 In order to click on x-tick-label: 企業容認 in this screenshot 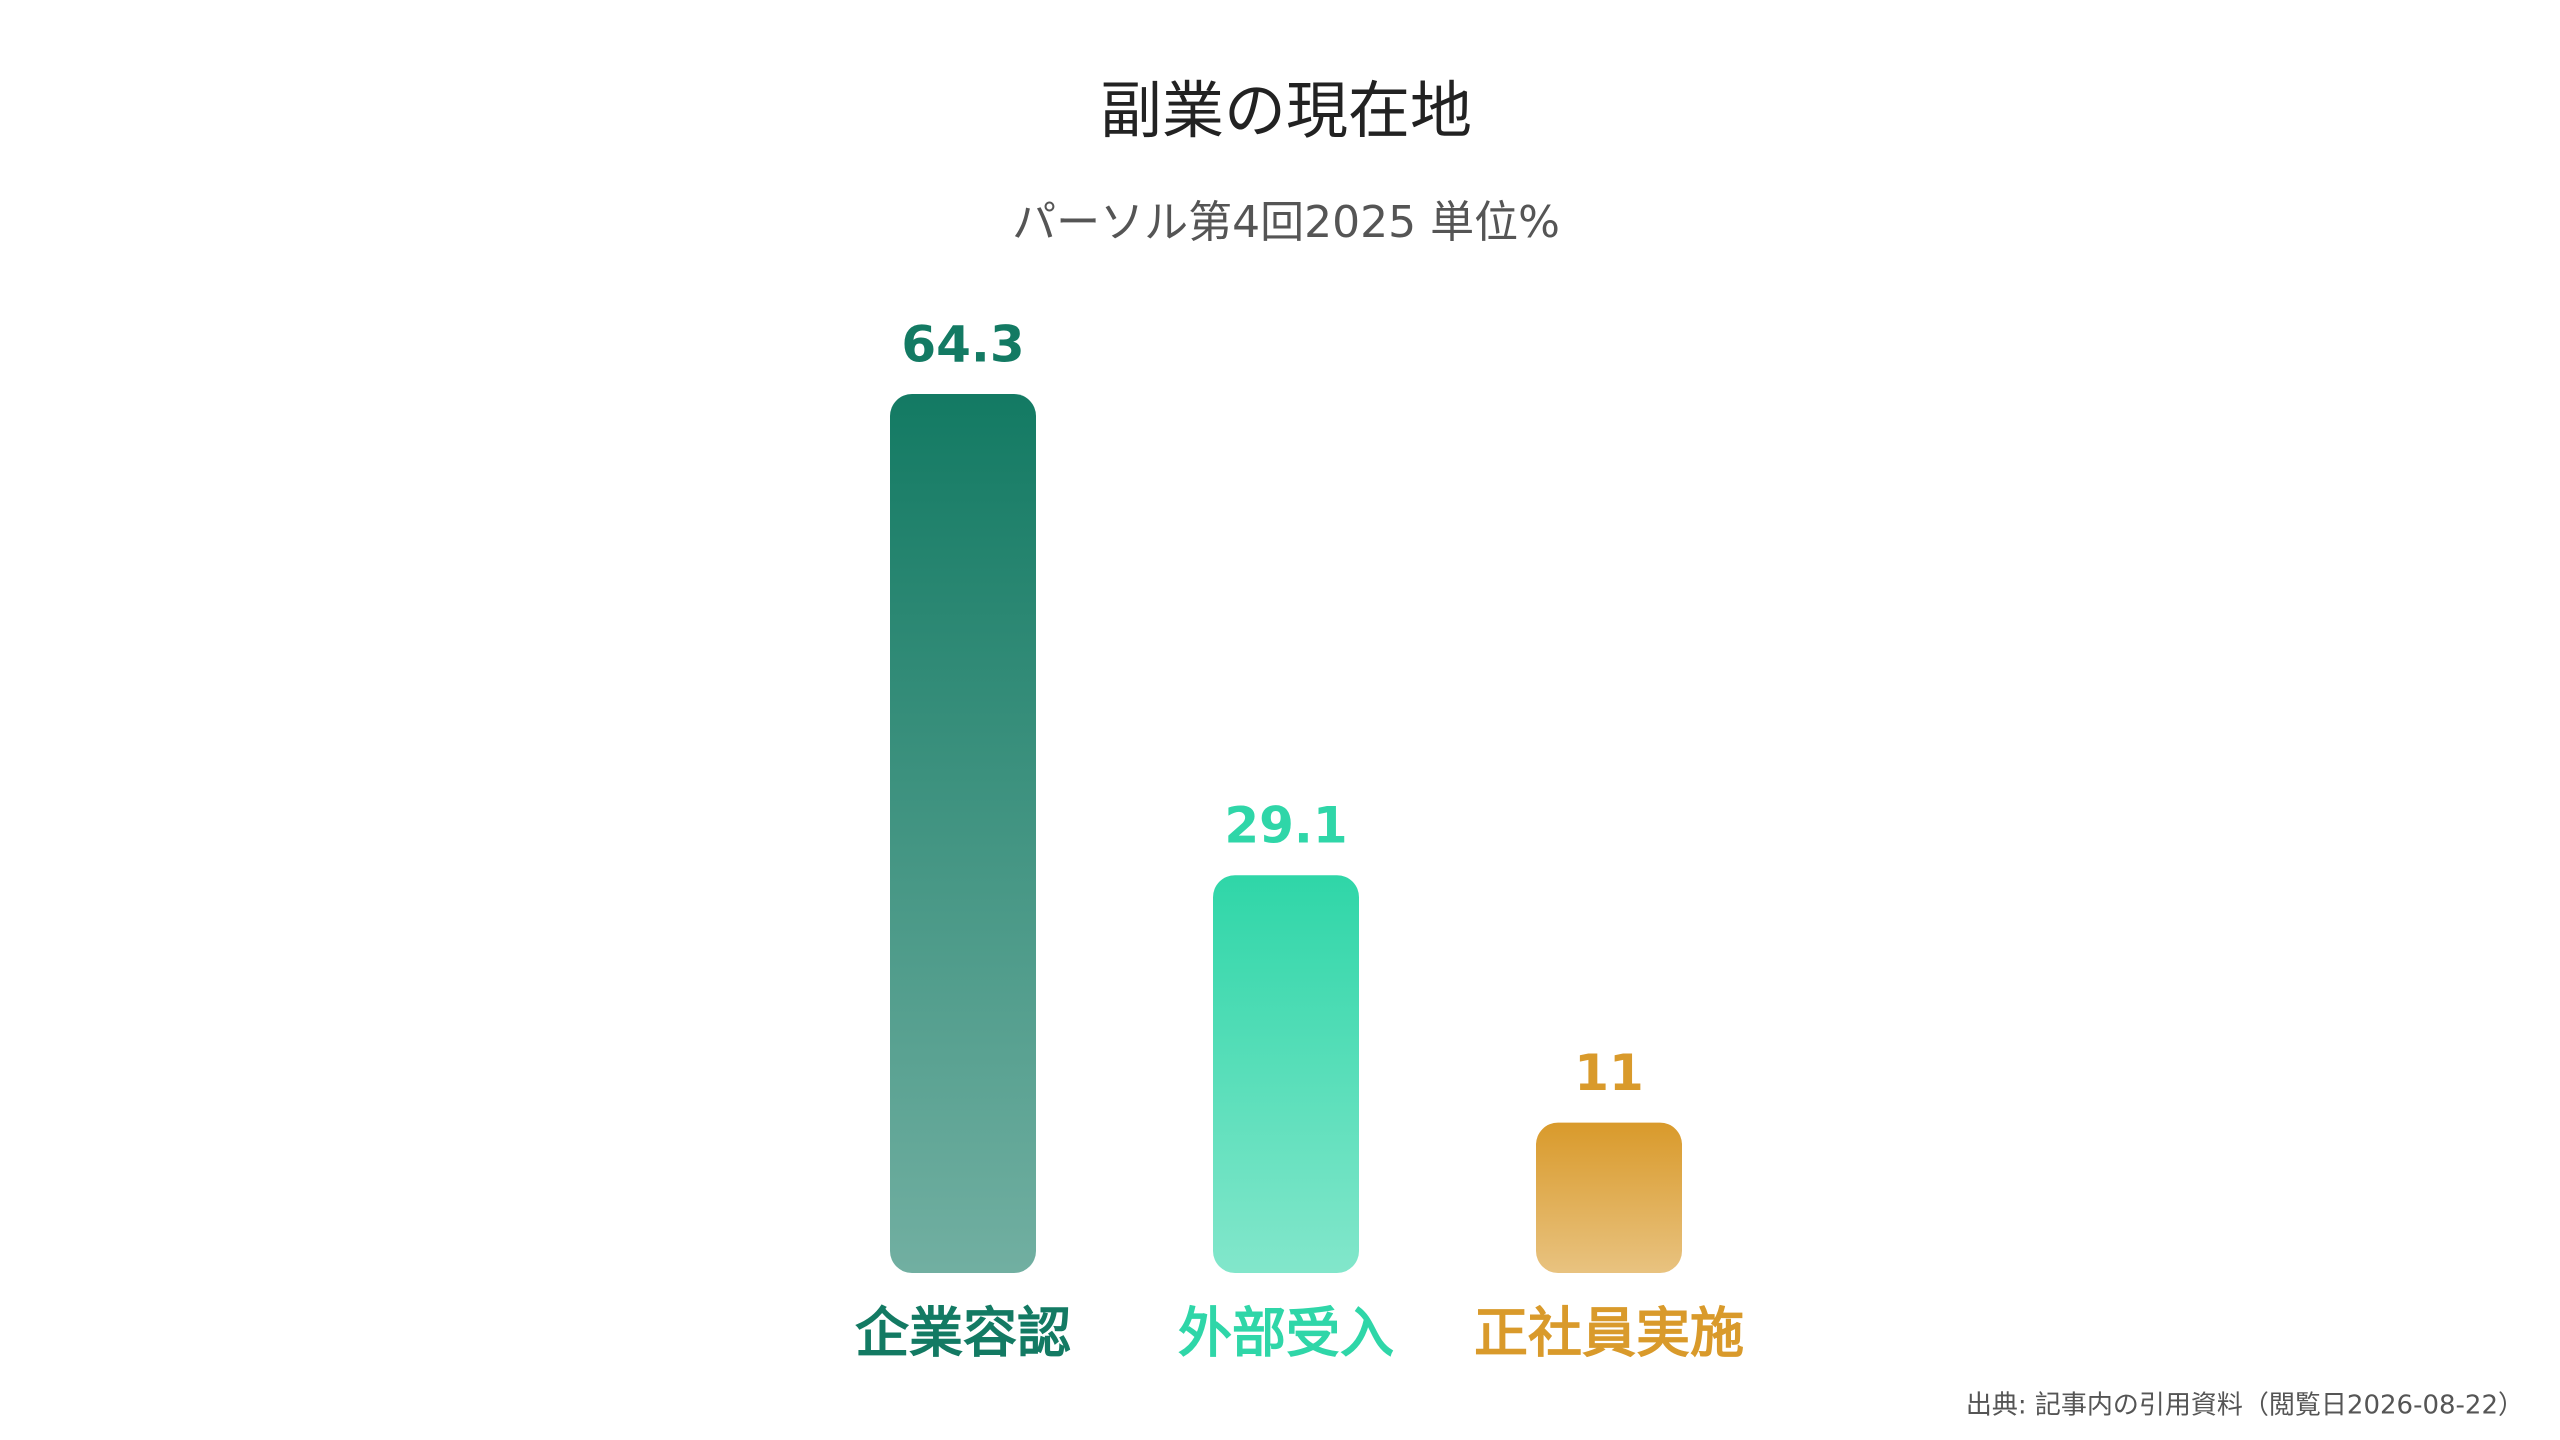, I will do `click(963, 1333)`.